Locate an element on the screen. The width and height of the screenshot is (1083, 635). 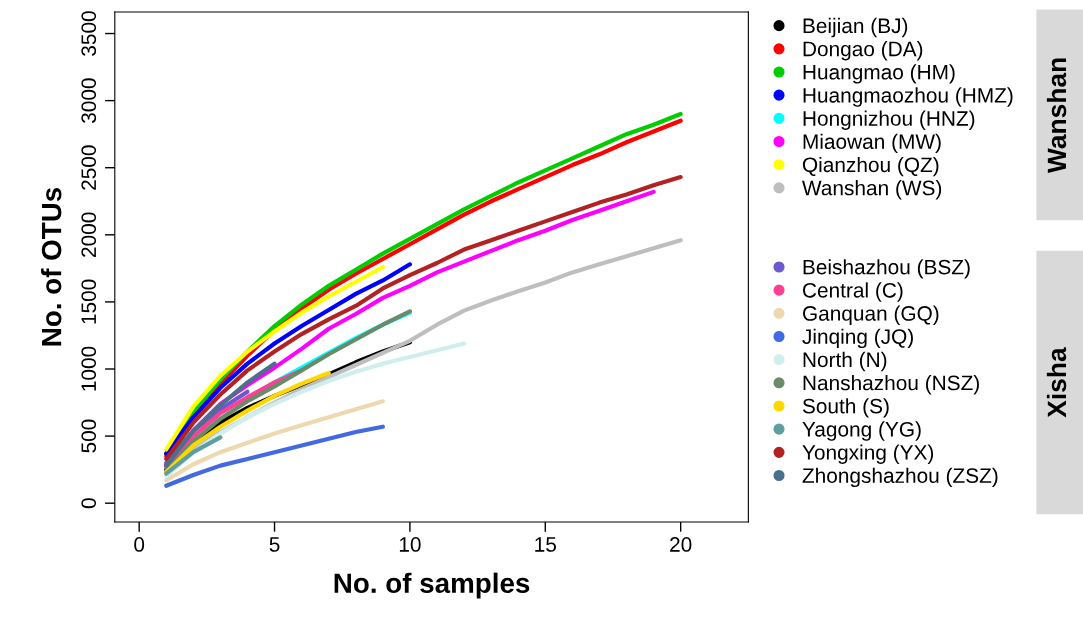
legend-label: Zhongshazhou (ZSZ) is located at coordinates (900, 477).